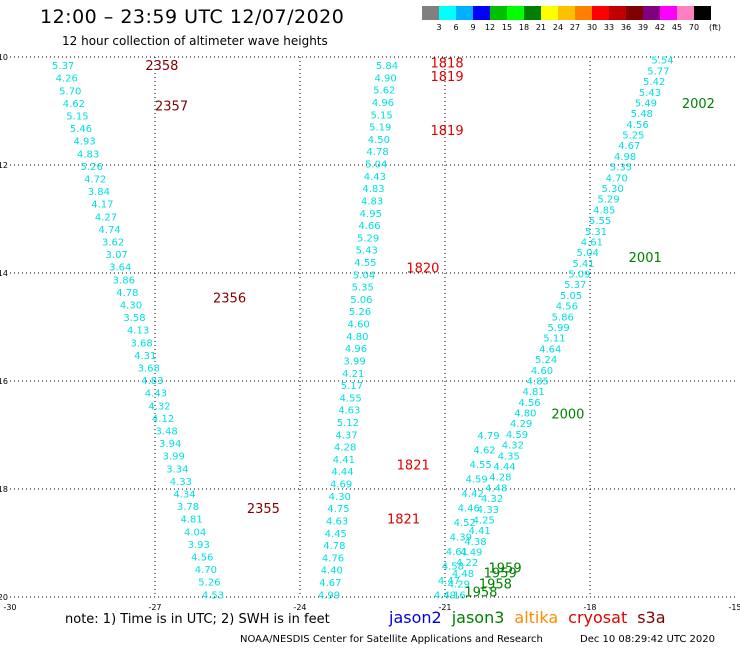 The width and height of the screenshot is (740, 650). I want to click on wave-height-value: 4.50, so click(379, 140).